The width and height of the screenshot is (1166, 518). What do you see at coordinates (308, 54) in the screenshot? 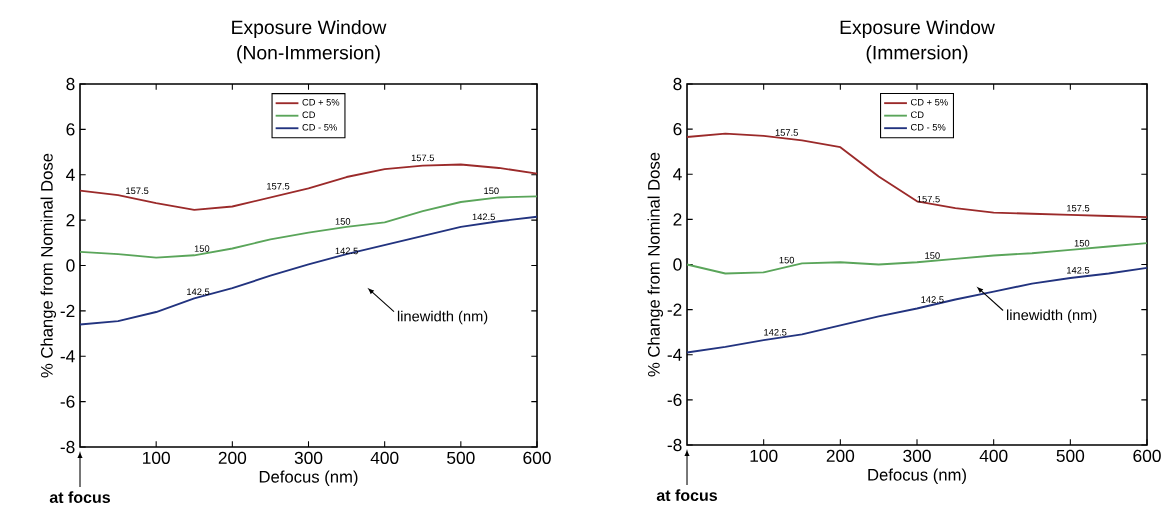
I see `chart-subtitle: (Non-Immersion)` at bounding box center [308, 54].